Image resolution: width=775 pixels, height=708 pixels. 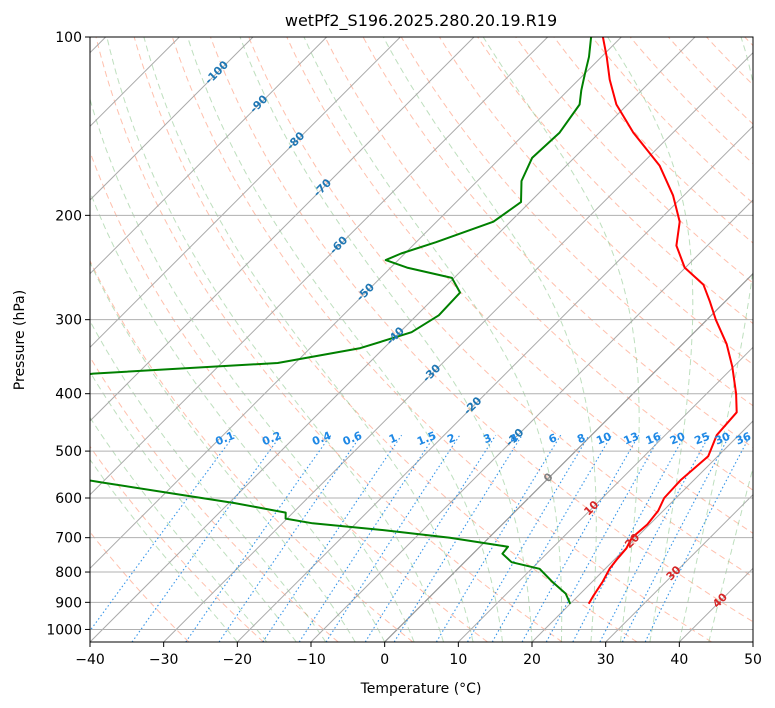 What do you see at coordinates (421, 689) in the screenshot?
I see `x-axis-label: Temperature (°C)` at bounding box center [421, 689].